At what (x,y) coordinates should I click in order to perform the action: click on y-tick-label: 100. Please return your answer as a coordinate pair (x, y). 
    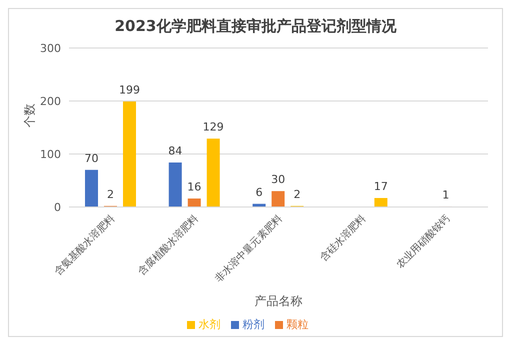
    Looking at the image, I should click on (50, 154).